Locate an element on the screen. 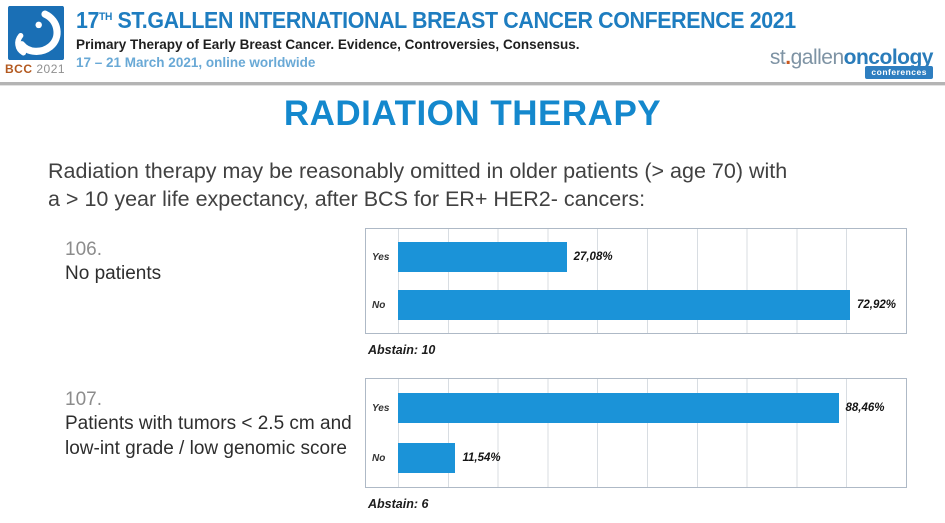 The image size is (945, 523). bcc-text: BCC is located at coordinates (19, 69).